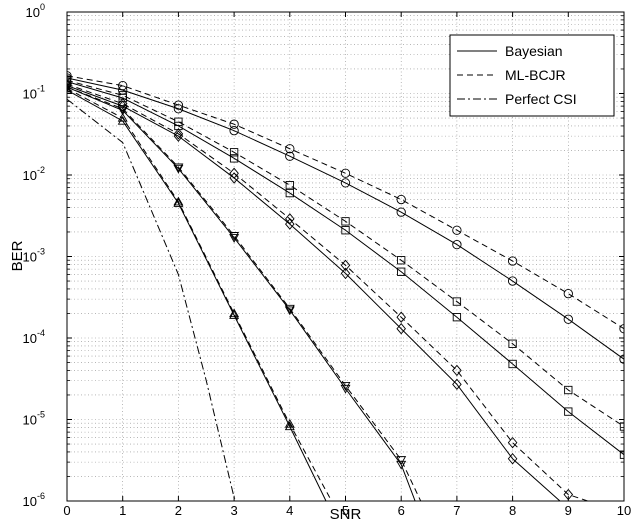 The height and width of the screenshot is (523, 640). Describe the element at coordinates (456, 510) in the screenshot. I see `x-tick-label: 7` at that location.